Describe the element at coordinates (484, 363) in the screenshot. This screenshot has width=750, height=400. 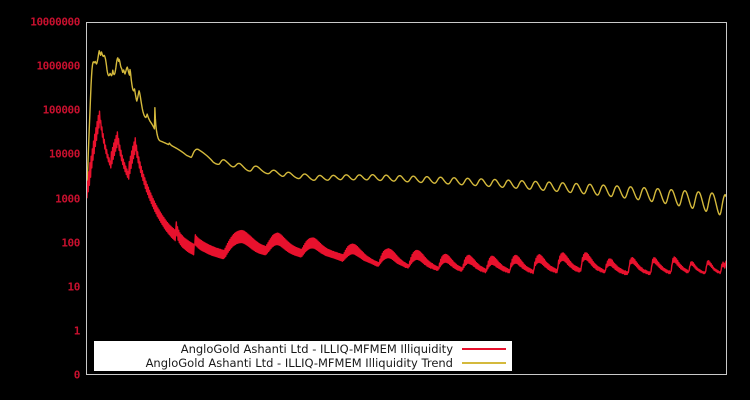
I see `legend-swatch-illiquidity-trend` at that location.